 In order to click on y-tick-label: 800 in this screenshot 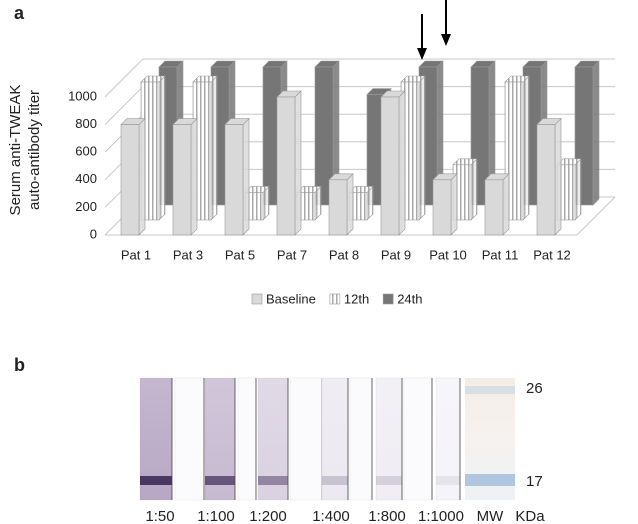, I will do `click(86, 123)`.